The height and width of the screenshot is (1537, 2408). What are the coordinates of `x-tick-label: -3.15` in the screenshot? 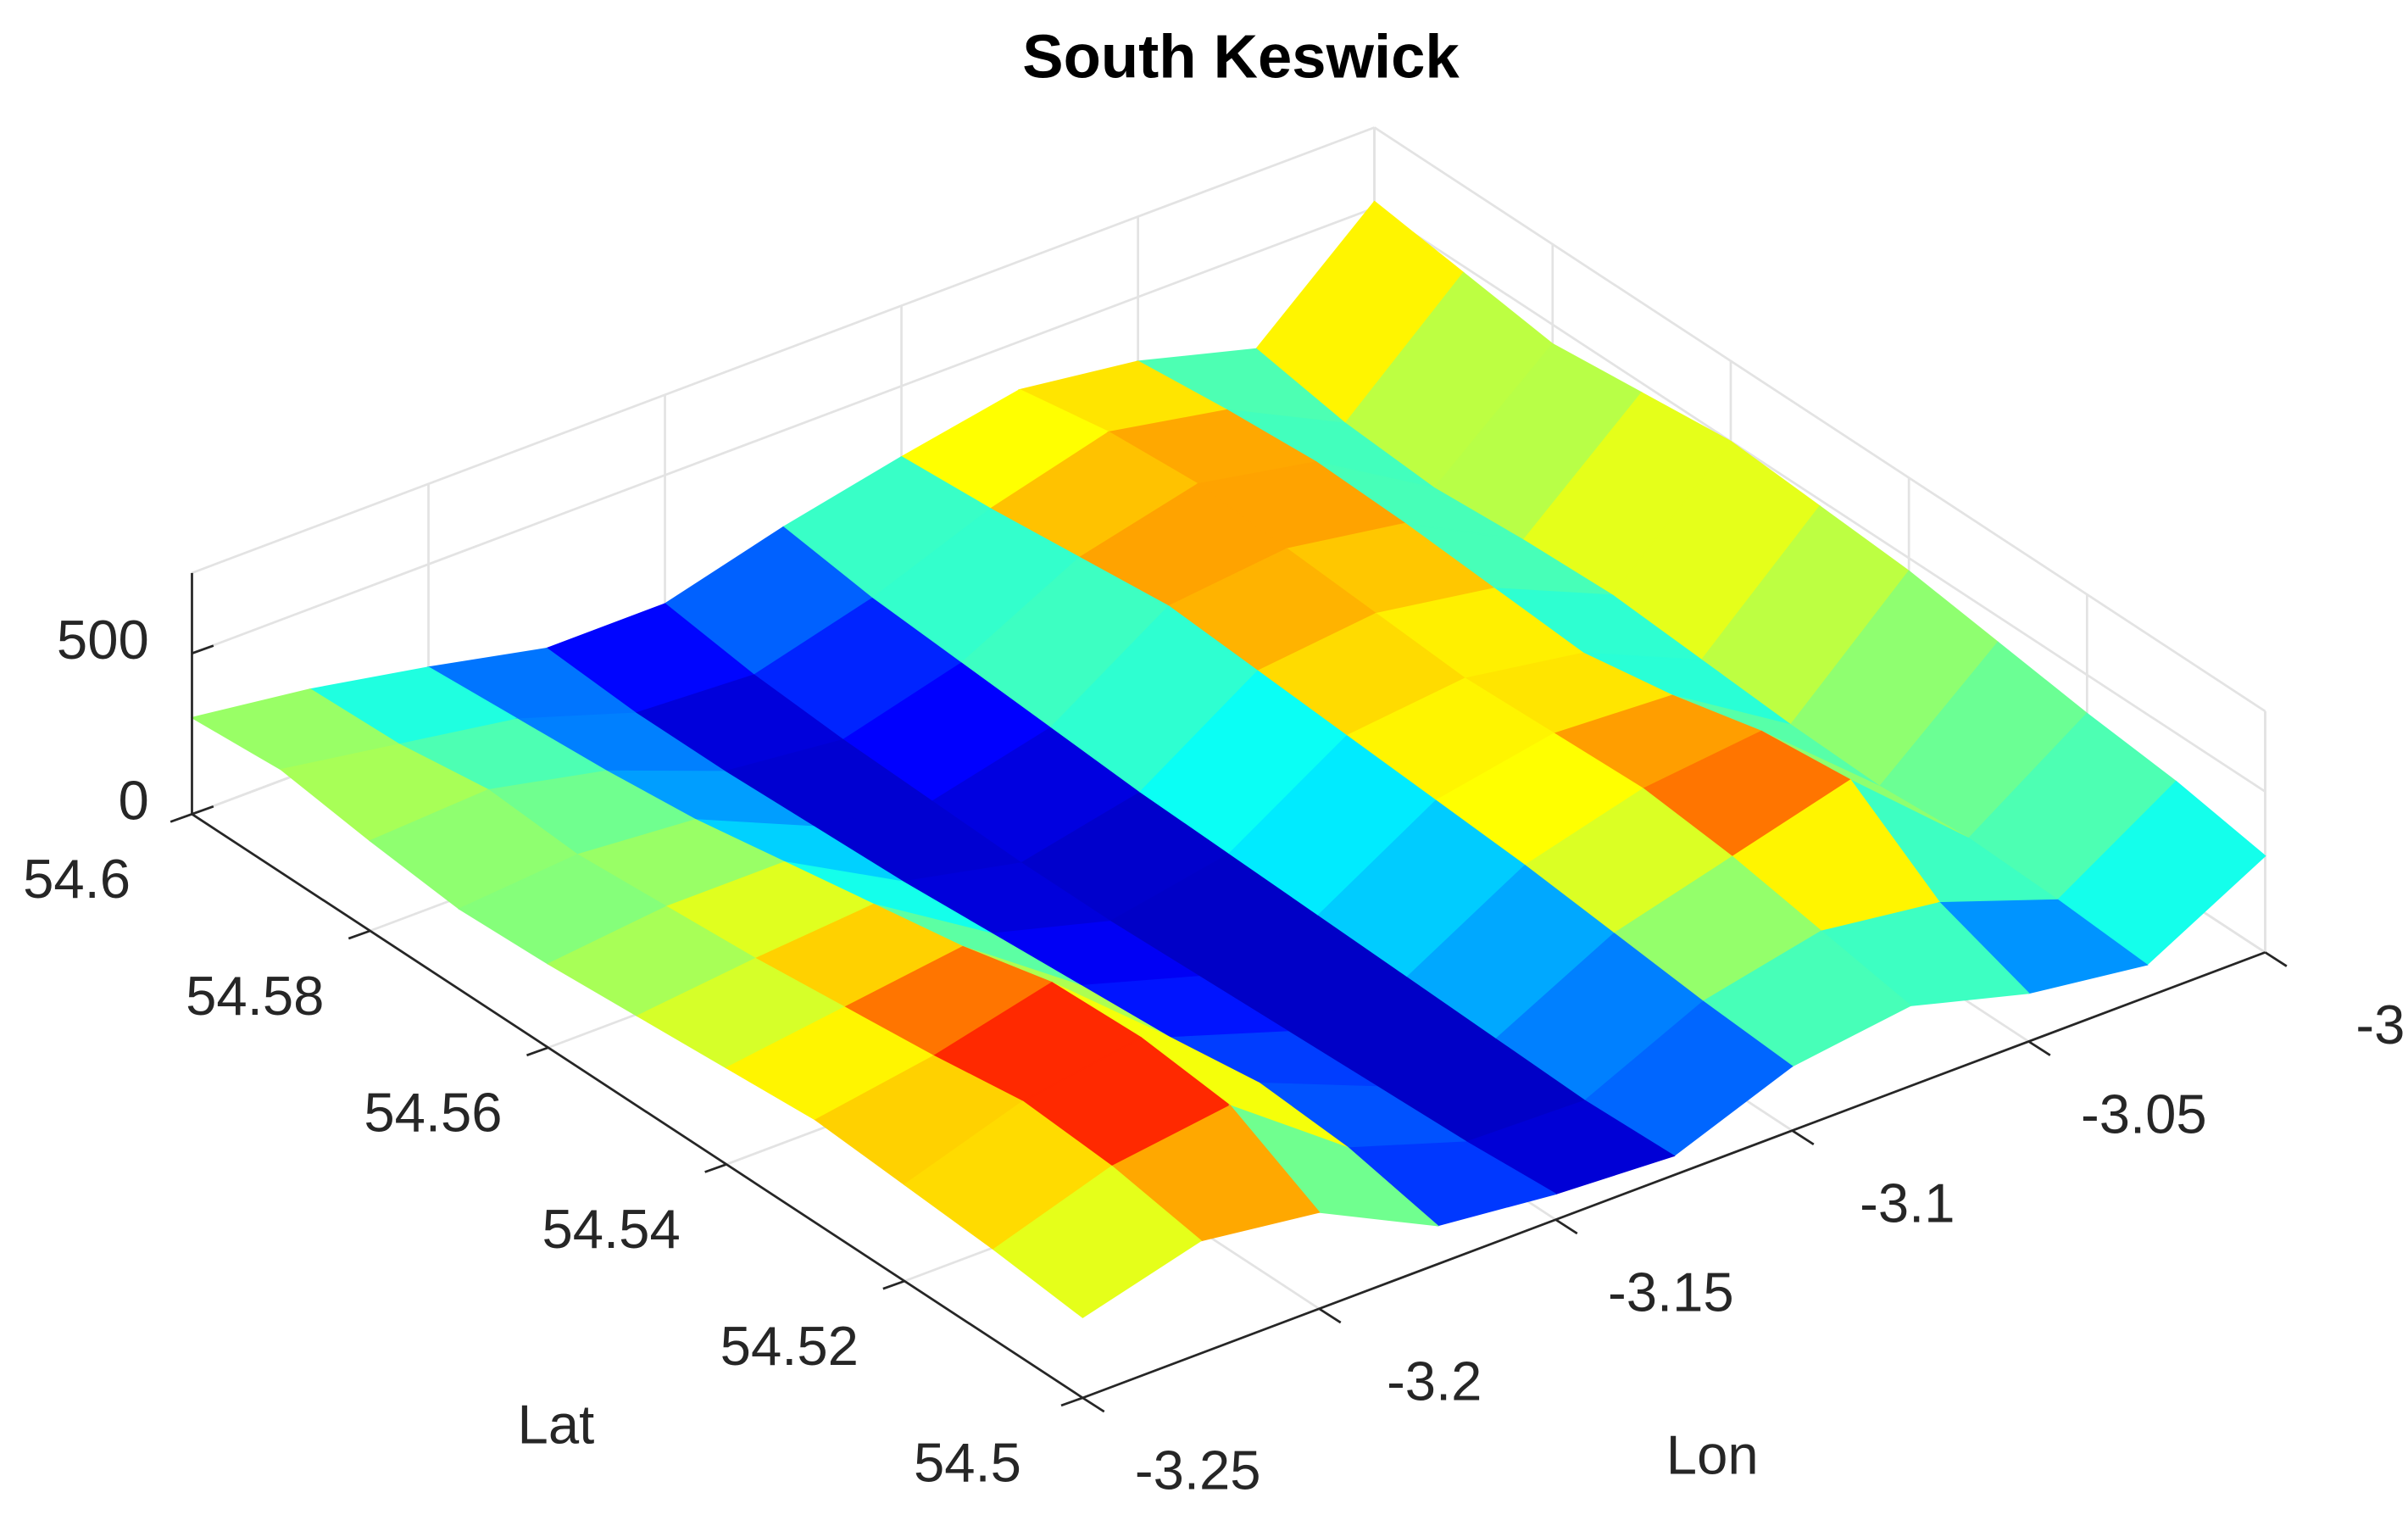 It's located at (1671, 1292).